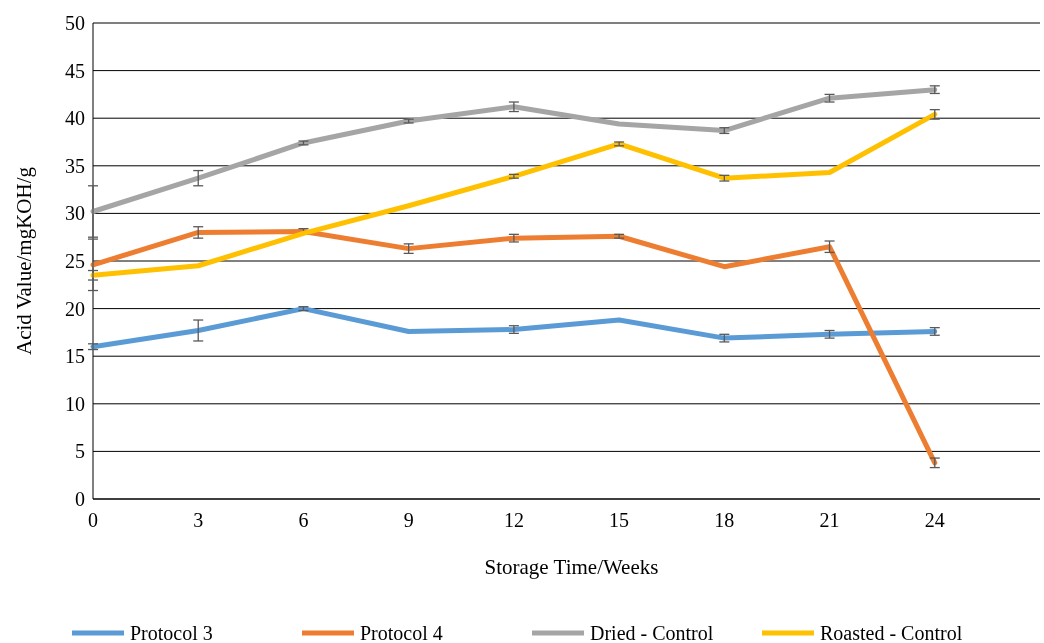 This screenshot has width=1044, height=643. I want to click on legend-label: Roasted - Control, so click(891, 632).